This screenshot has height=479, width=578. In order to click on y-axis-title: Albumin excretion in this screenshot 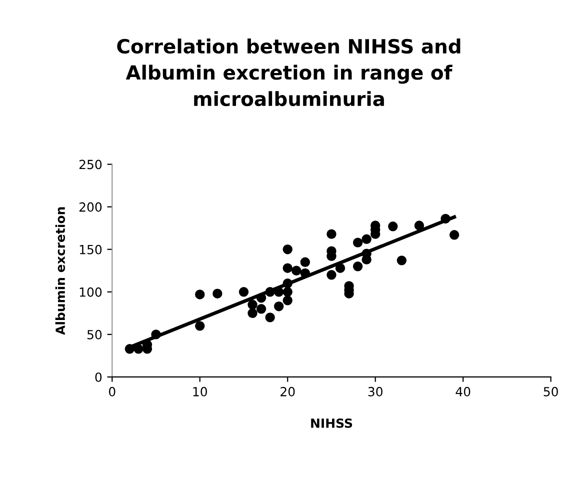, I will do `click(60, 271)`.